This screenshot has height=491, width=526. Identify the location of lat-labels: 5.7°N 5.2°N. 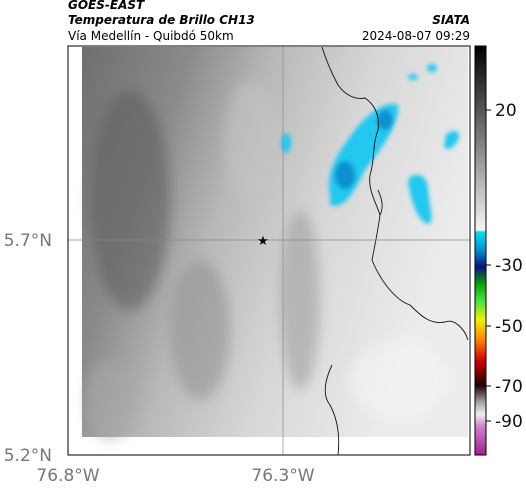
(28, 348).